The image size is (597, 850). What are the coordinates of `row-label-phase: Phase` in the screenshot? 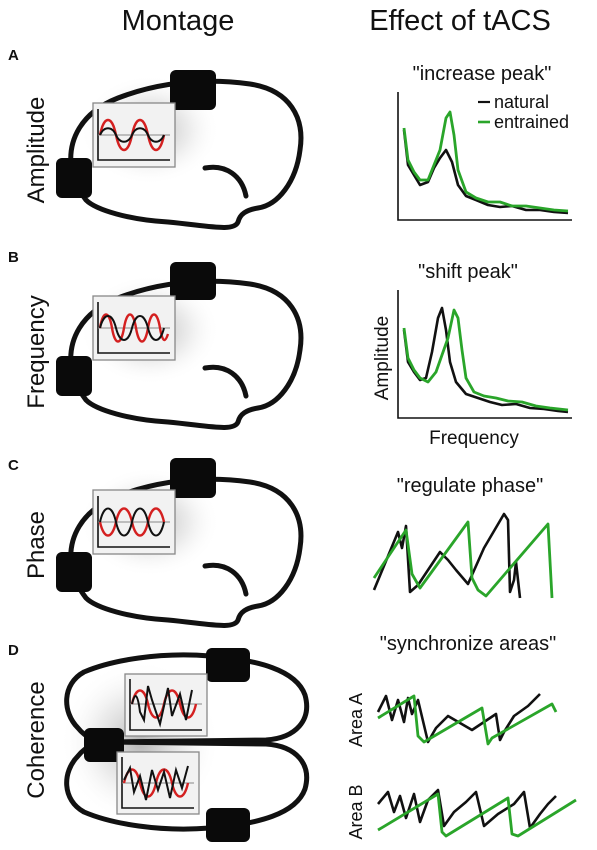 It's located at (36, 545).